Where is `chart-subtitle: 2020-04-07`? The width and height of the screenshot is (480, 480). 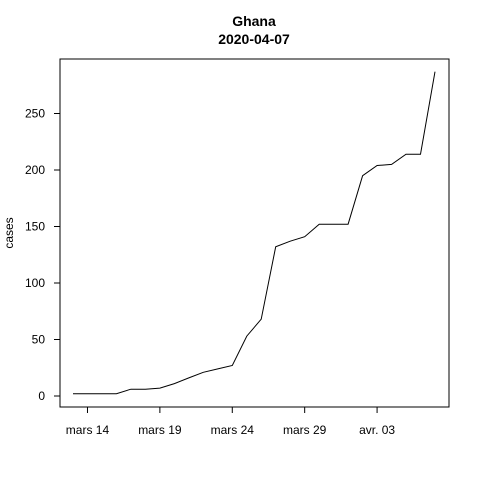 chart-subtitle: 2020-04-07 is located at coordinates (254, 39).